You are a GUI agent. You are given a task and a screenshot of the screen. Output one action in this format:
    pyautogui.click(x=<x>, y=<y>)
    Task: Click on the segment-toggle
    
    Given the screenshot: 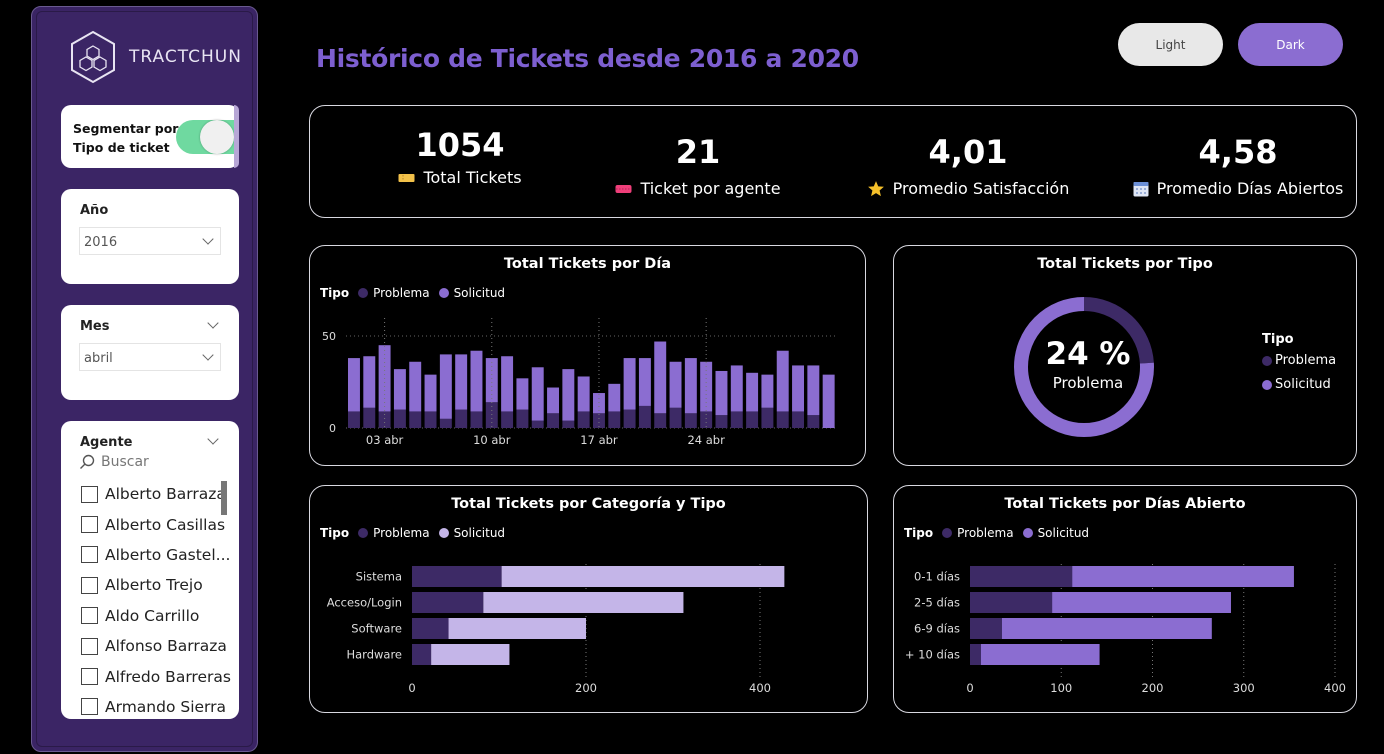 What is the action you would take?
    pyautogui.click(x=205, y=137)
    